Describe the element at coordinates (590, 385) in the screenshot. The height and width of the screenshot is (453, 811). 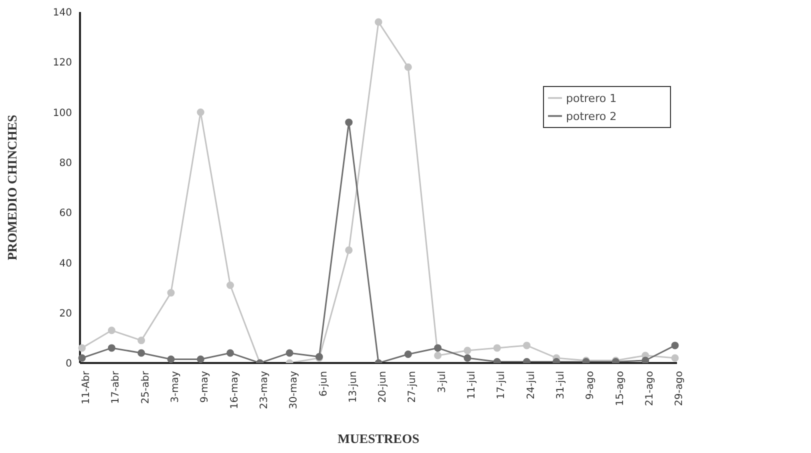
I see `x-tick-label: 9-ago` at that location.